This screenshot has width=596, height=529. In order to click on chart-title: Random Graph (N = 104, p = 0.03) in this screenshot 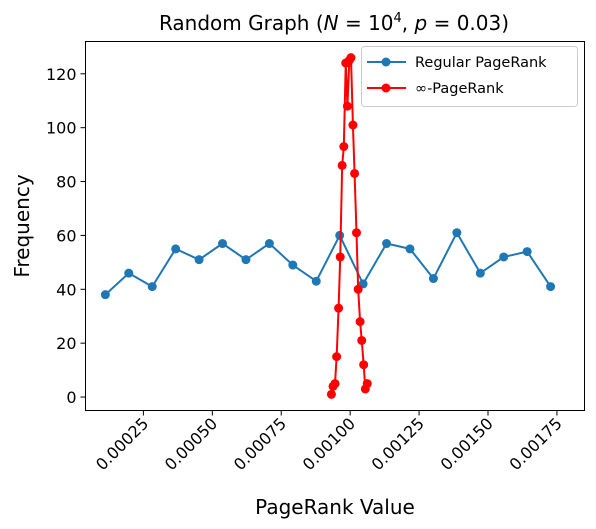, I will do `click(334, 23)`.